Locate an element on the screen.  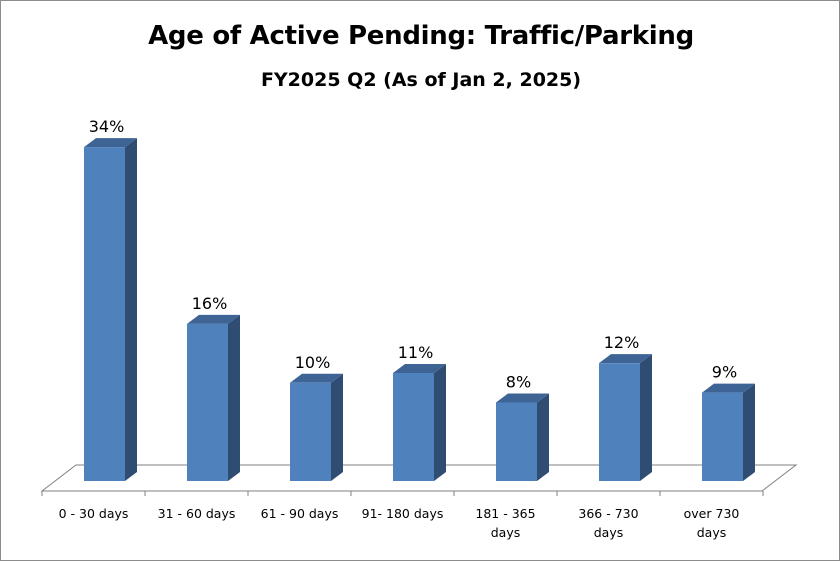
x-tick-label-6: days is located at coordinates (609, 532).